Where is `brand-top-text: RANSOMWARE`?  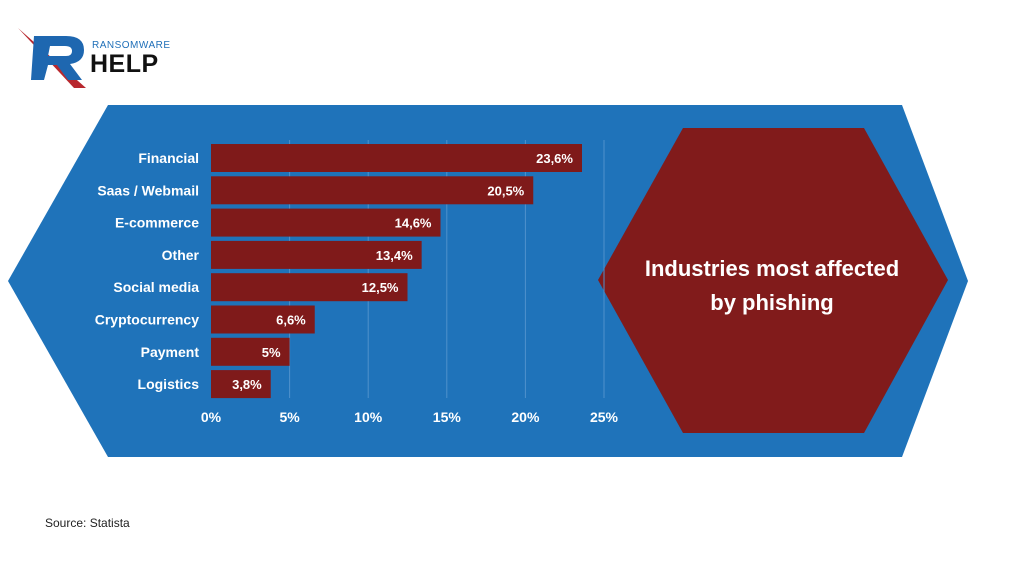
brand-top-text: RANSOMWARE is located at coordinates (131, 45).